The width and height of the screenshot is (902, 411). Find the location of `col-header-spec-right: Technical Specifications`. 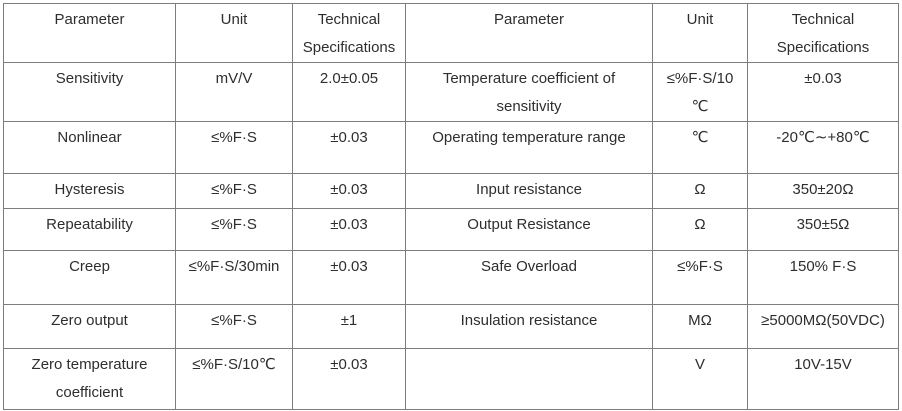

col-header-spec-right: Technical Specifications is located at coordinates (823, 33).